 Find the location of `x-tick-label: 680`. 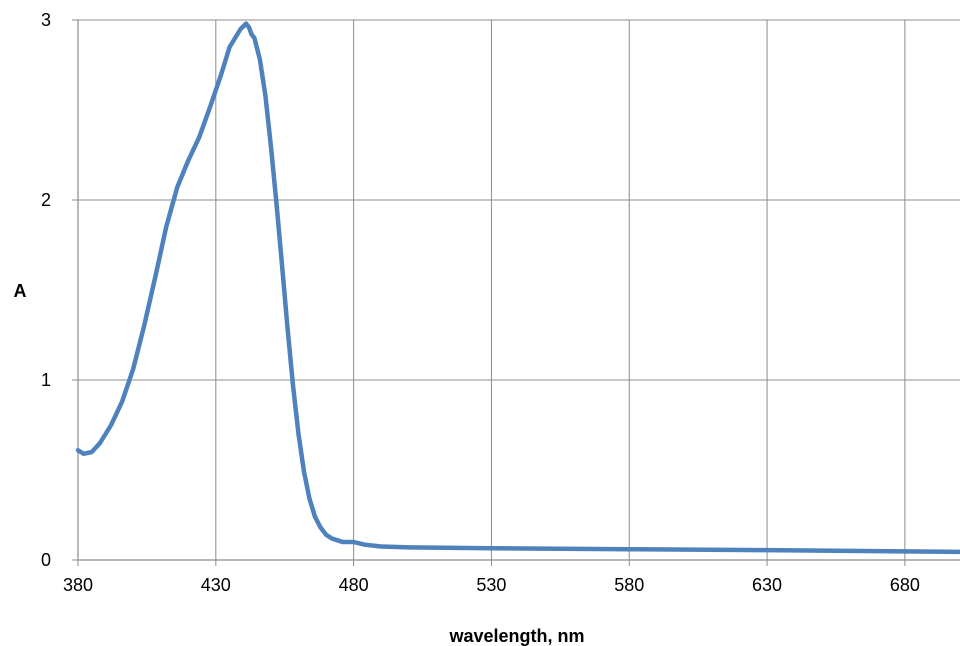

x-tick-label: 680 is located at coordinates (905, 585).